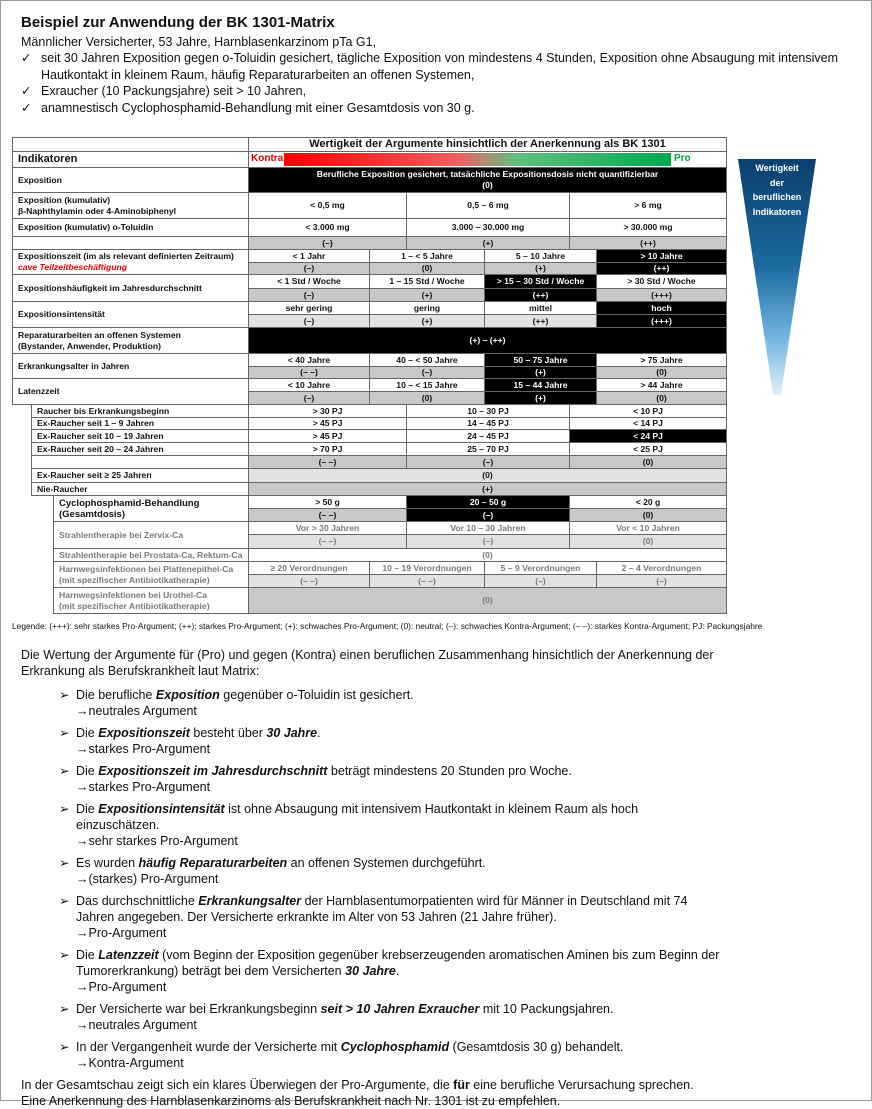 The width and height of the screenshot is (872, 1109). What do you see at coordinates (87, 955) in the screenshot?
I see `item-text-segment: Die` at bounding box center [87, 955].